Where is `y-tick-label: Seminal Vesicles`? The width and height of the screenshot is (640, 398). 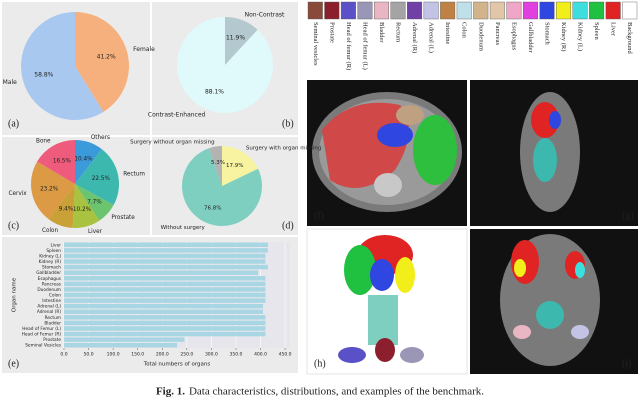
y-tick-label: Seminal Vesicles is located at coordinates (43, 346).